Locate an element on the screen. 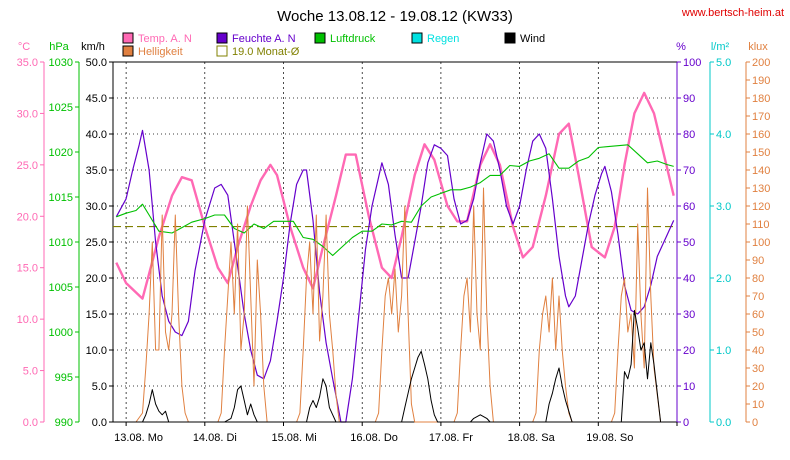 This screenshot has height=460, width=790. unit-label-pressure: hPa is located at coordinates (59, 47).